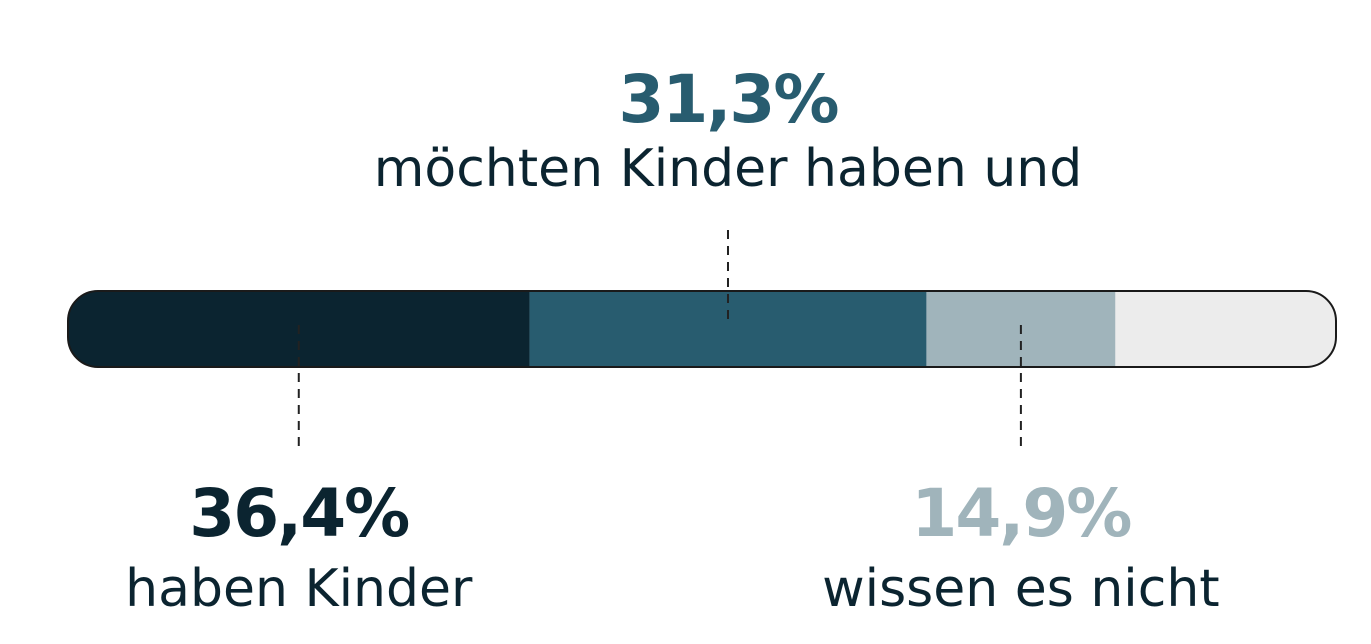 This screenshot has width=1371, height=644. I want to click on category-label: haben Kinder, so click(299, 589).